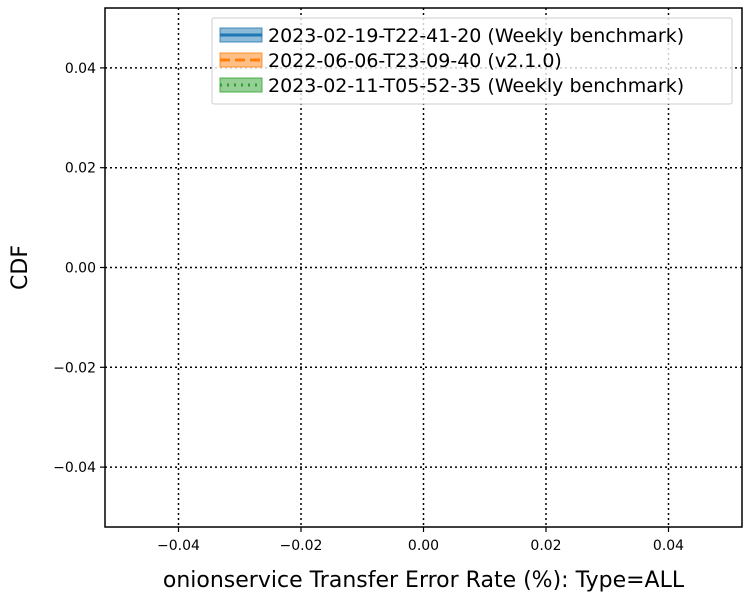 This screenshot has width=750, height=600. I want to click on y-tick-label: 0.02, so click(80, 169).